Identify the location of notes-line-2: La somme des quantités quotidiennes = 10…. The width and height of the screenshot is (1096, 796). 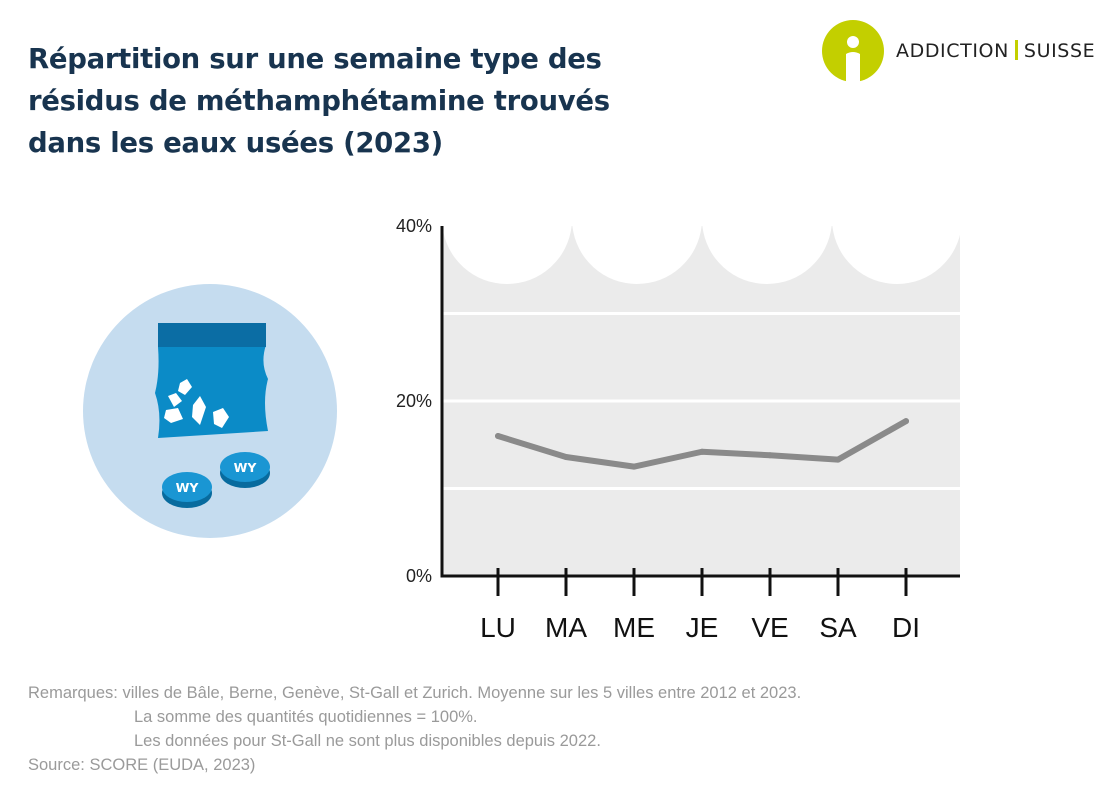
(306, 717).